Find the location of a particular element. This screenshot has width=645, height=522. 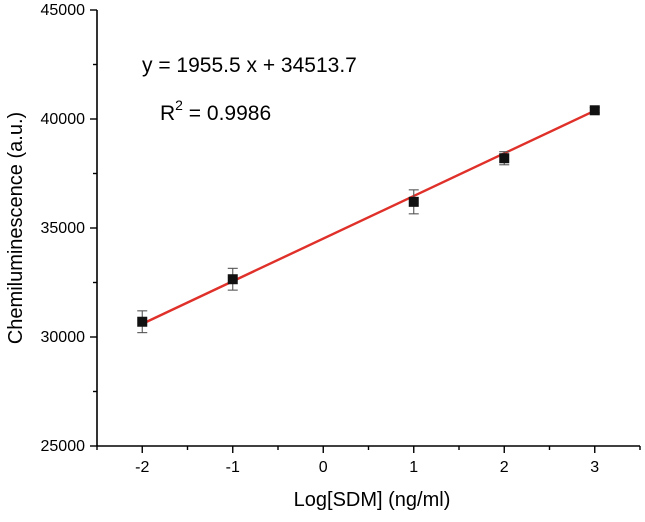

r2-annotation: R2 = 0.9986 is located at coordinates (215, 111).